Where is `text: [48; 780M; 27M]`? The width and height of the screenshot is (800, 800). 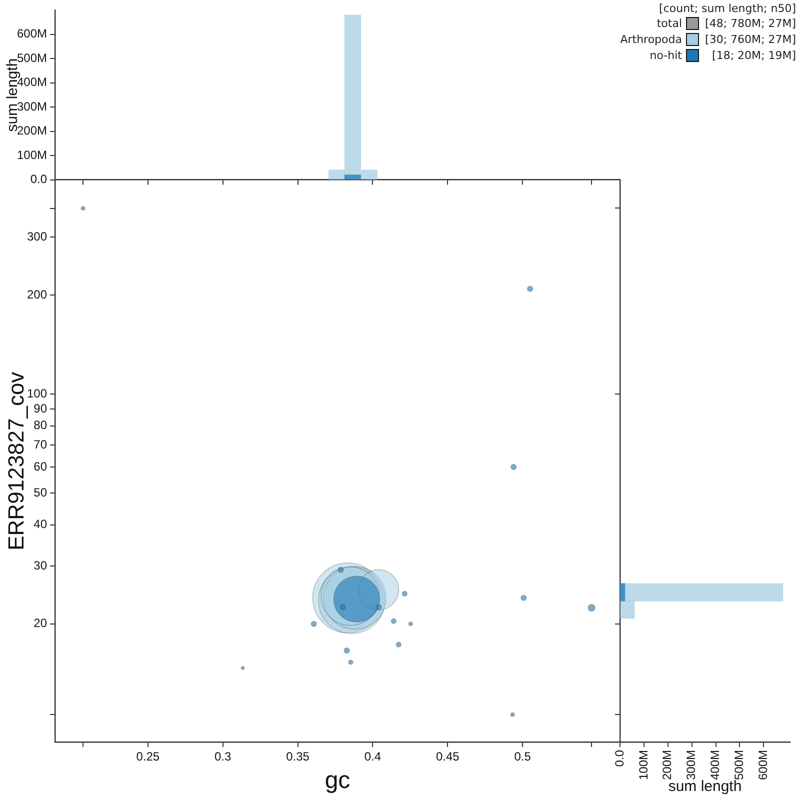
text: [48; 780M; 27M] is located at coordinates (750, 23).